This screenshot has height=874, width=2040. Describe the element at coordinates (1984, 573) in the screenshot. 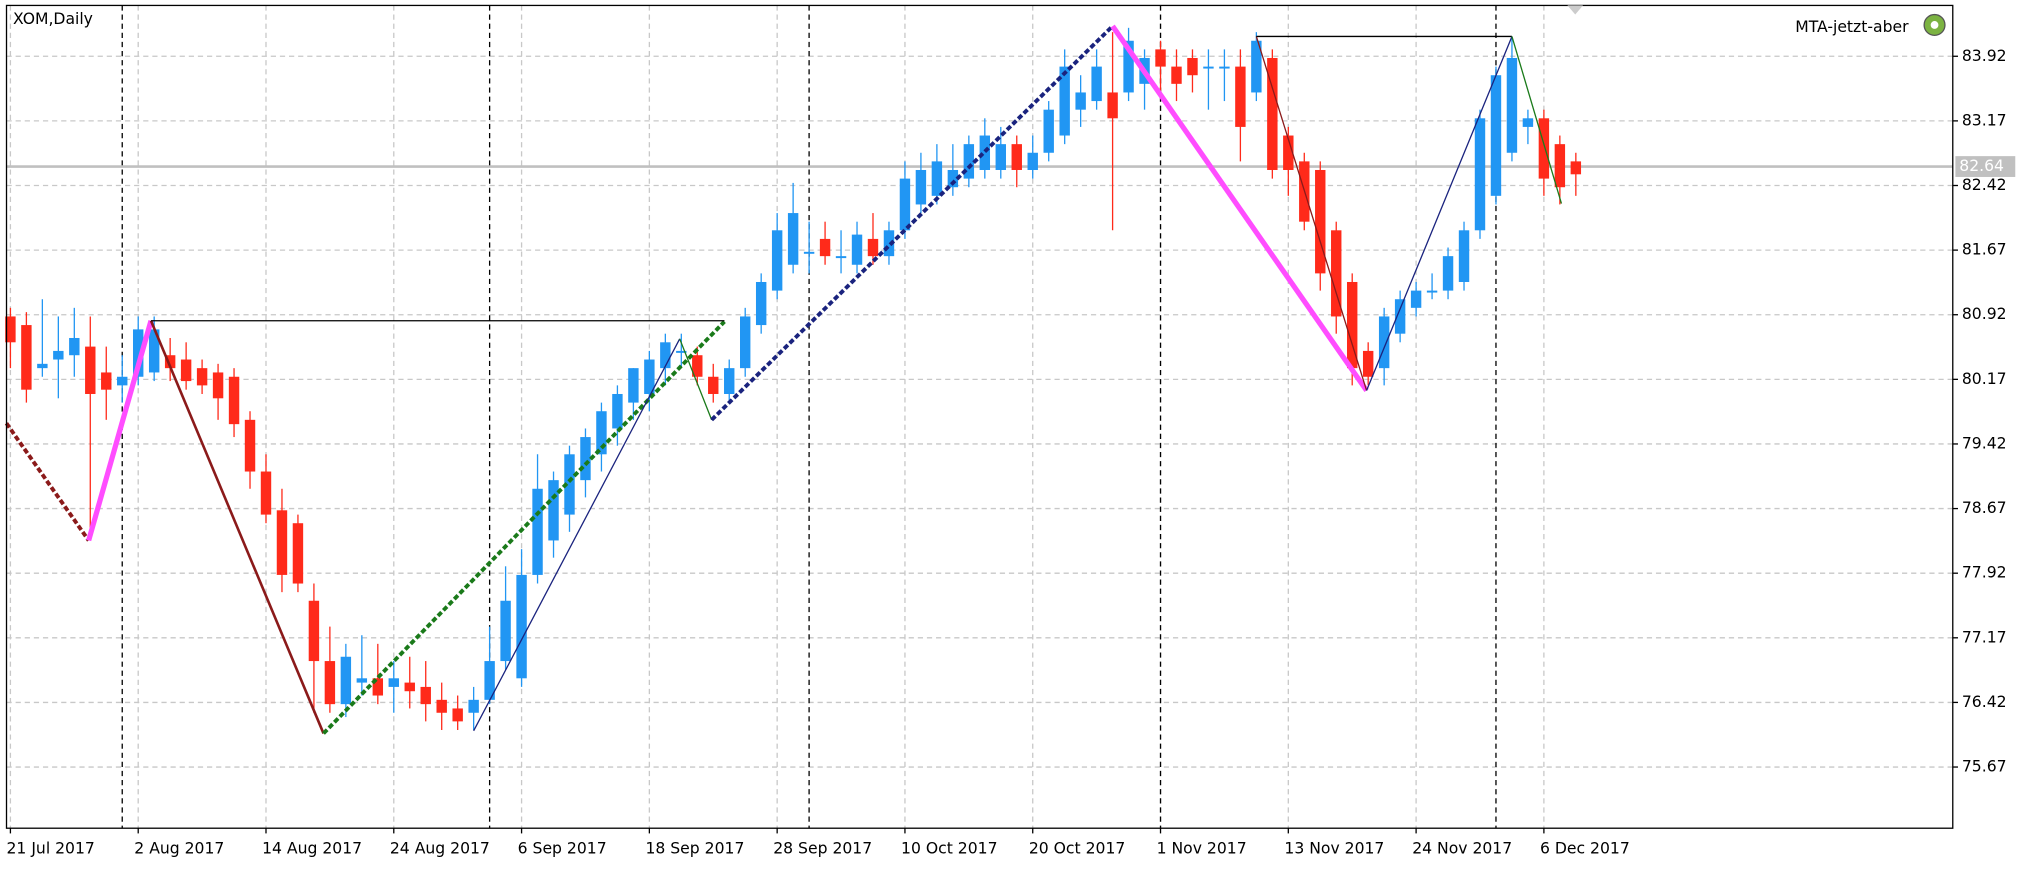

I see `y-tick-label: 77.92` at that location.